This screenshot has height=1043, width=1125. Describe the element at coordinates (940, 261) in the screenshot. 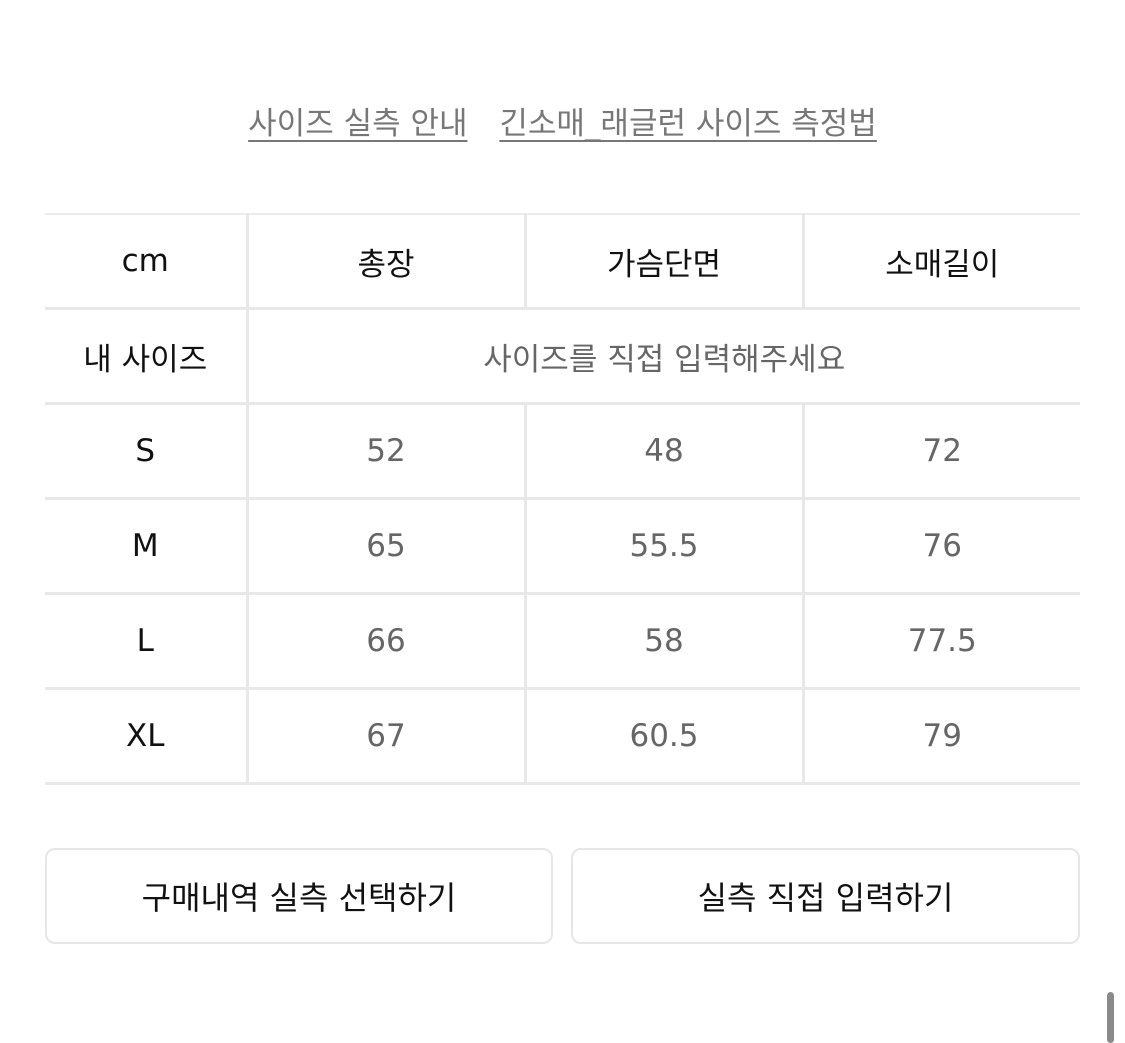

I see `sleeve-length-header: 소매길이` at that location.